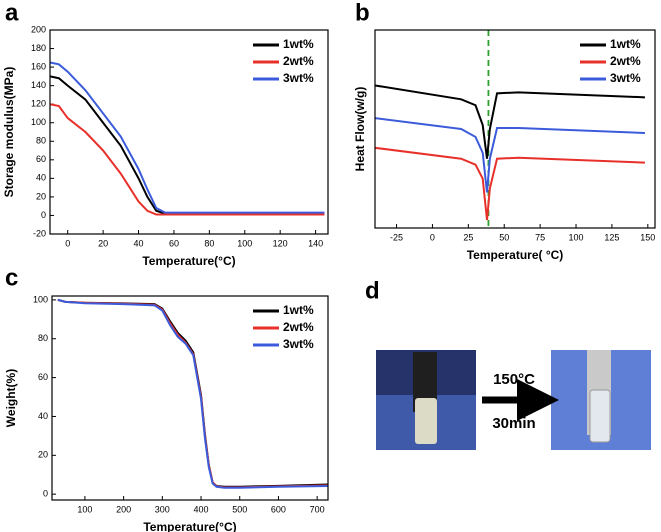 The image size is (661, 532). Describe the element at coordinates (38, 85) in the screenshot. I see `y-tick-label: 140` at that location.